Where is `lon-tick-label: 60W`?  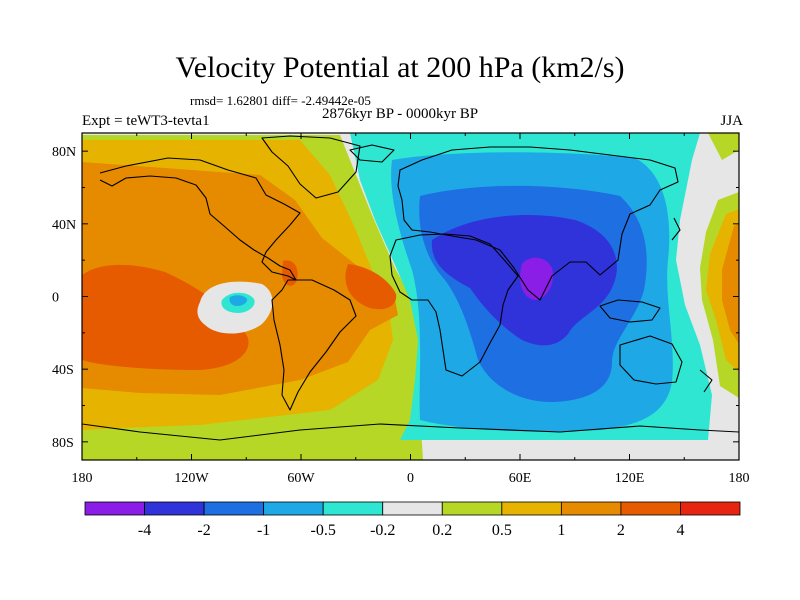 lon-tick-label: 60W is located at coordinates (301, 478).